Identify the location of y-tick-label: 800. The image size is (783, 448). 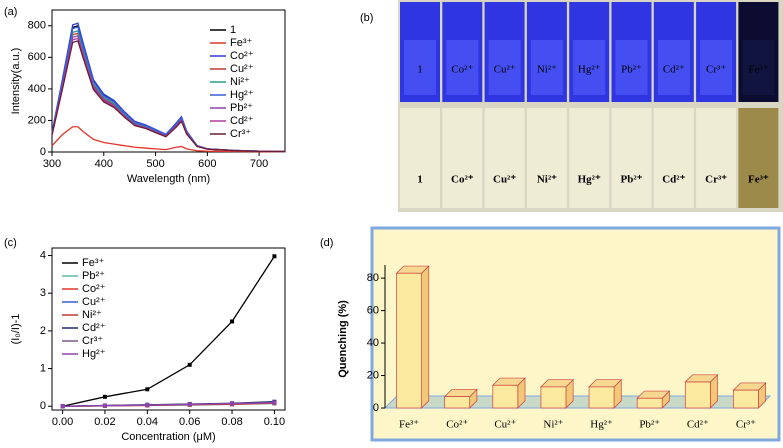
(37, 26).